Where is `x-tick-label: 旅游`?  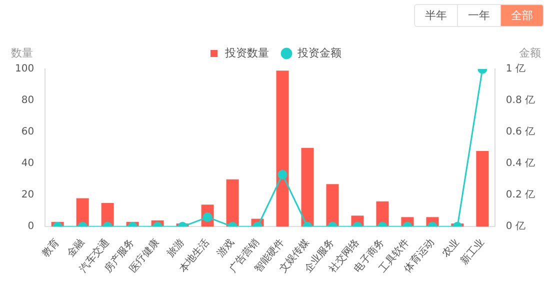
x-tick-label: 旅游 is located at coordinates (175, 248).